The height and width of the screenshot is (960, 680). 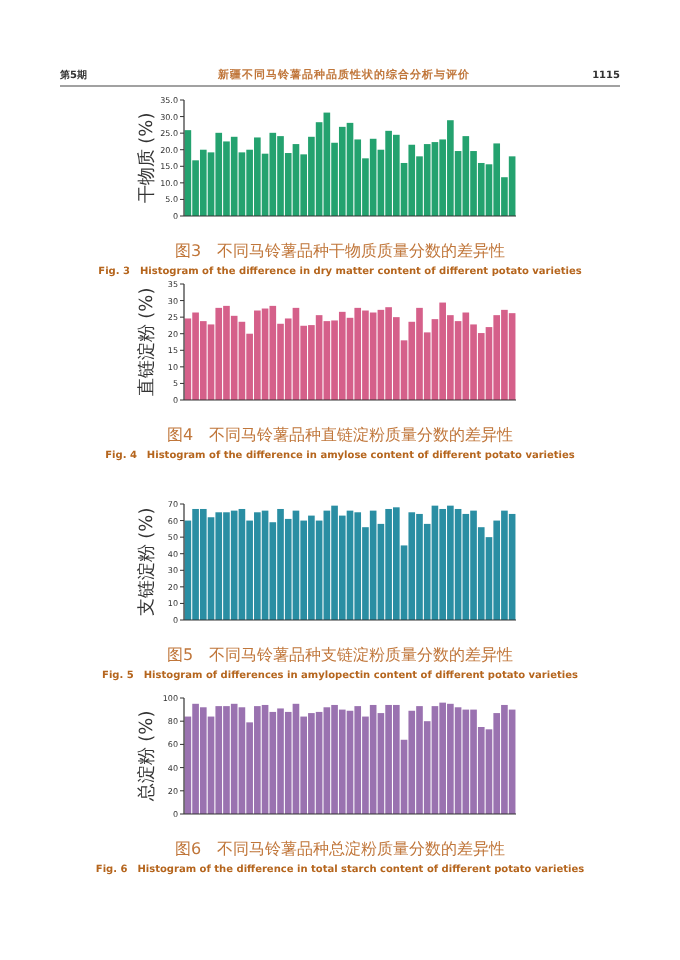 I want to click on y-axis-title: 支链淀粉 (%), so click(x=147, y=562).